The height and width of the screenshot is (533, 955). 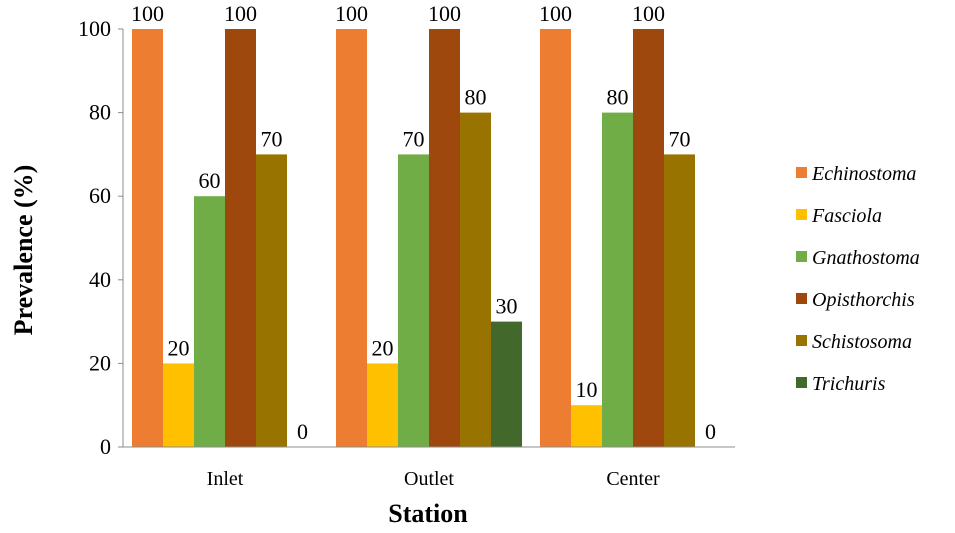 What do you see at coordinates (801, 340) in the screenshot?
I see `legend-swatch-schistosoma` at bounding box center [801, 340].